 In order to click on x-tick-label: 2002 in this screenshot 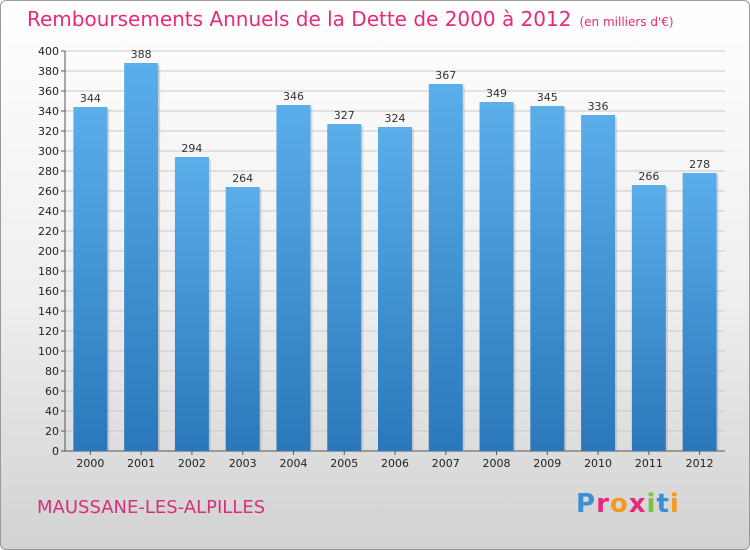, I will do `click(192, 463)`.